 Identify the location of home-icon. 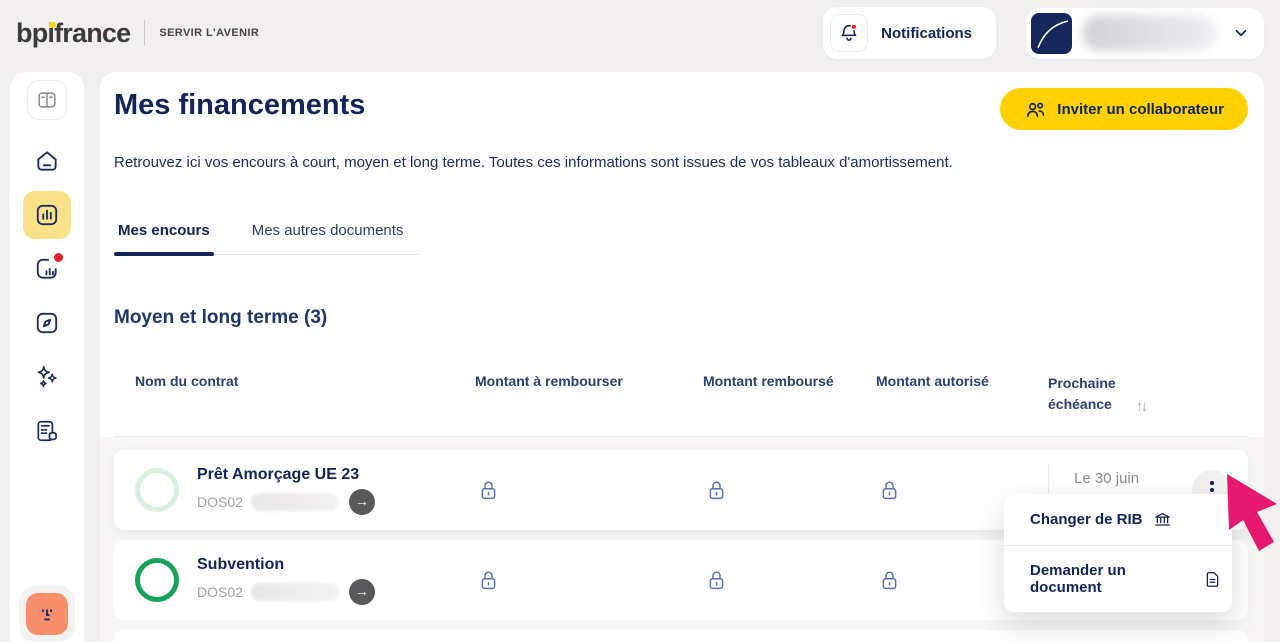
(47, 161).